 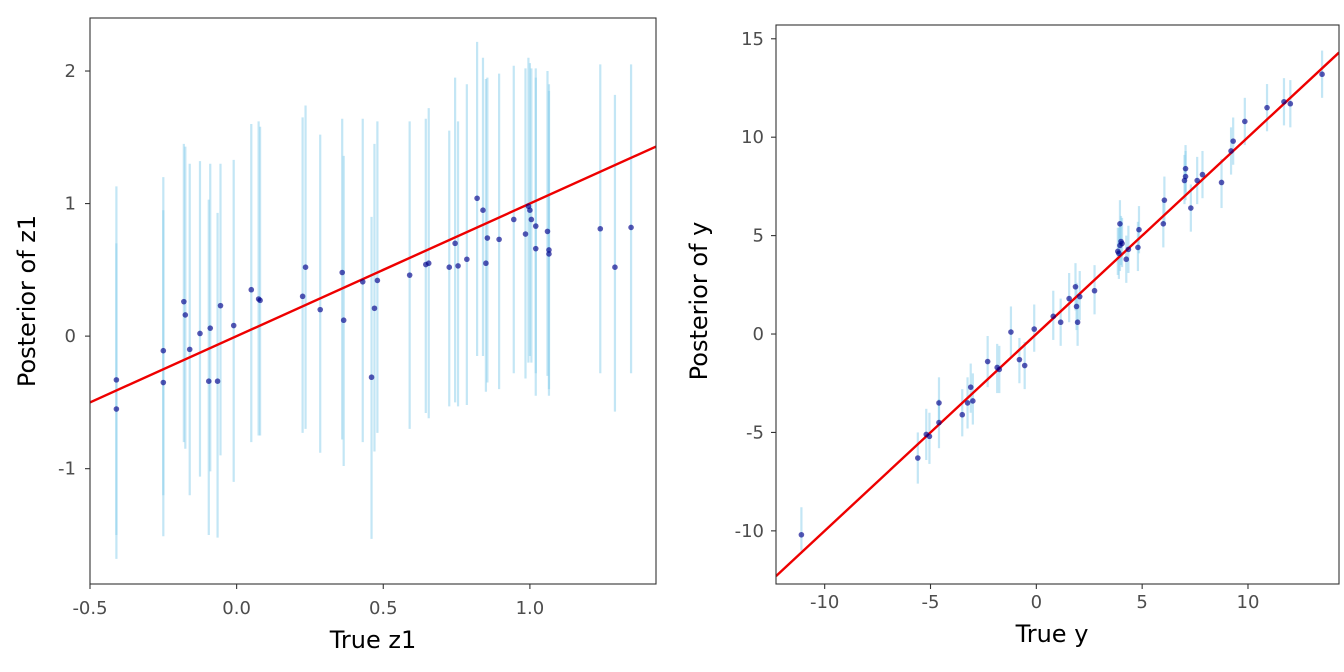 I want to click on z1-x-ticks: -0.5 0.0 0.5 1.0, so click(x=308, y=601).